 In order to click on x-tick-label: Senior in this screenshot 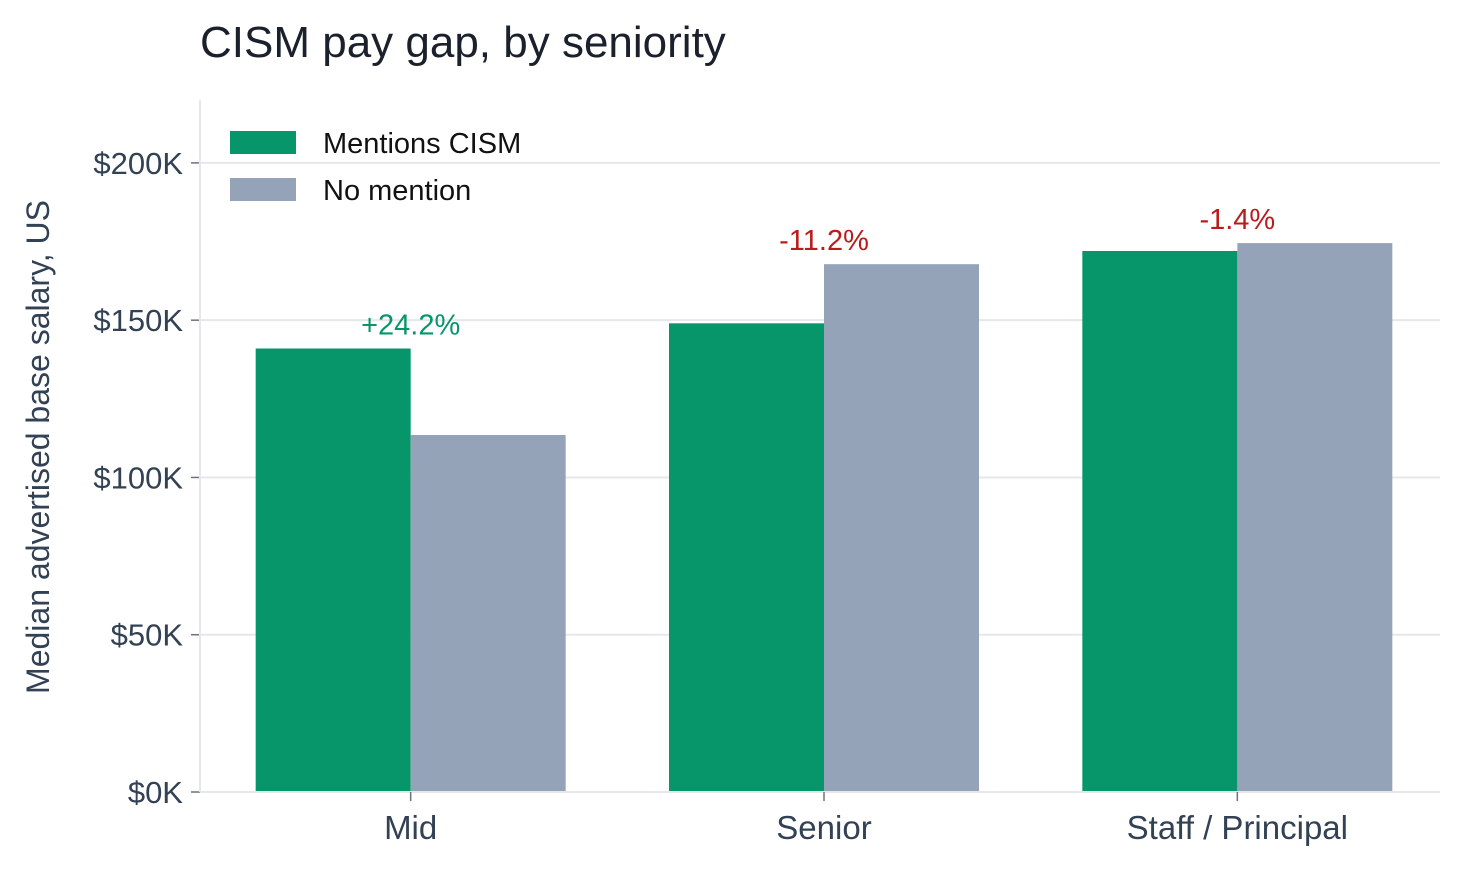, I will do `click(823, 827)`.